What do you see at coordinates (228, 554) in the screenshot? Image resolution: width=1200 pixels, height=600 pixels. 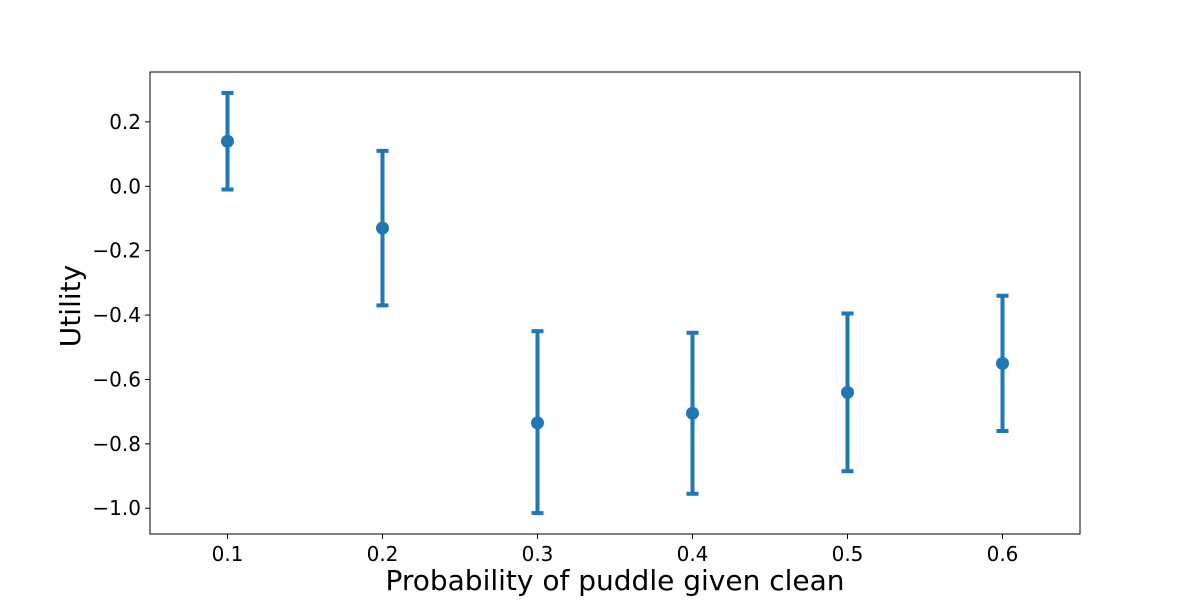 I see `x-tick-label: 0.1` at bounding box center [228, 554].